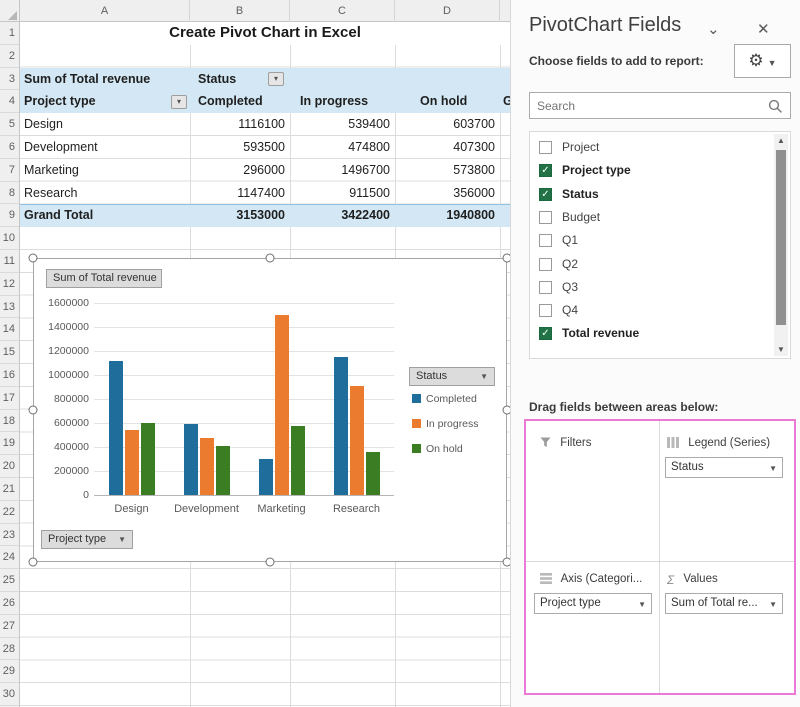  I want to click on field-item-q4: Q4, so click(650, 310).